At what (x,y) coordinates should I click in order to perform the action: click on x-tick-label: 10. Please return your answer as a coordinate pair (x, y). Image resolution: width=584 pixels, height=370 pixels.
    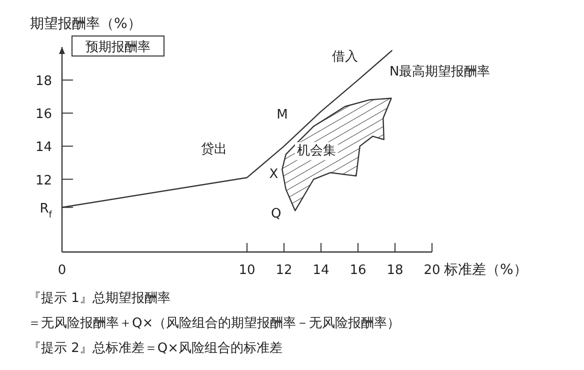
    Looking at the image, I should click on (247, 270).